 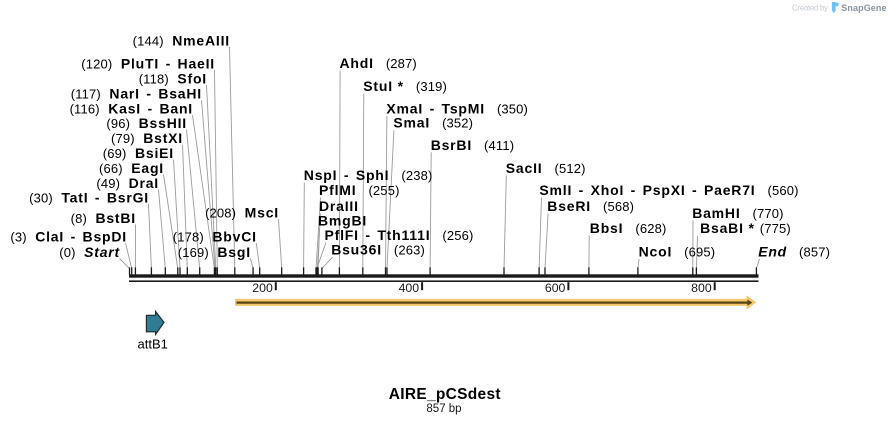 What do you see at coordinates (378, 250) in the screenshot?
I see `svg-text:Bsu36I(263): Bsu36I (263)` at bounding box center [378, 250].